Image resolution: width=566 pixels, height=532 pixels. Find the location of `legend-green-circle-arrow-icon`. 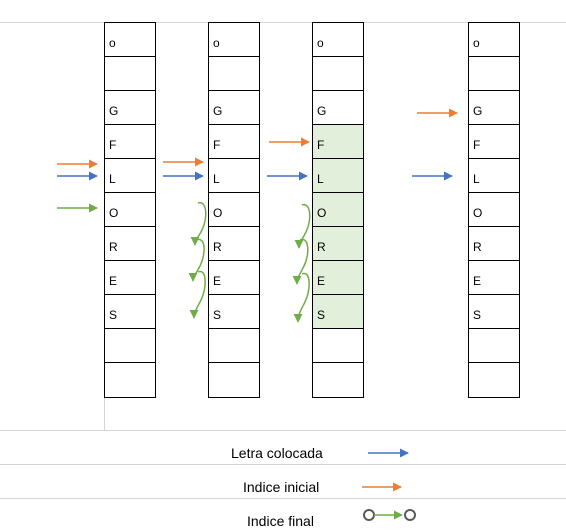

legend-green-circle-arrow-icon is located at coordinates (389, 515).